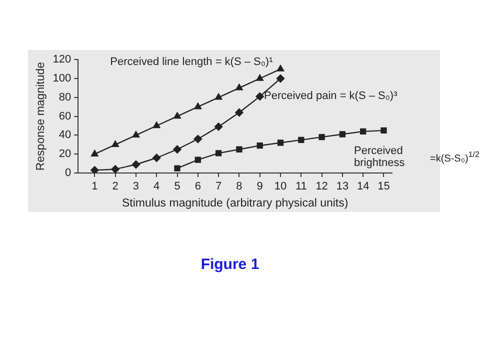  What do you see at coordinates (280, 186) in the screenshot?
I see `x-tick-label: 10` at bounding box center [280, 186].